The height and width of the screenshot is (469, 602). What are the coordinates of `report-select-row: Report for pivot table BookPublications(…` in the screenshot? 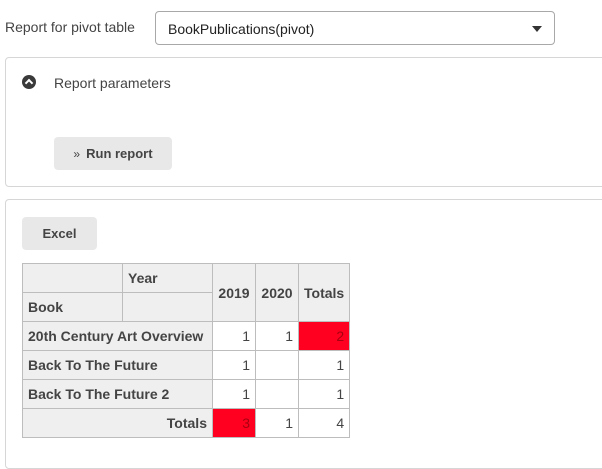 It's located at (301, 28).